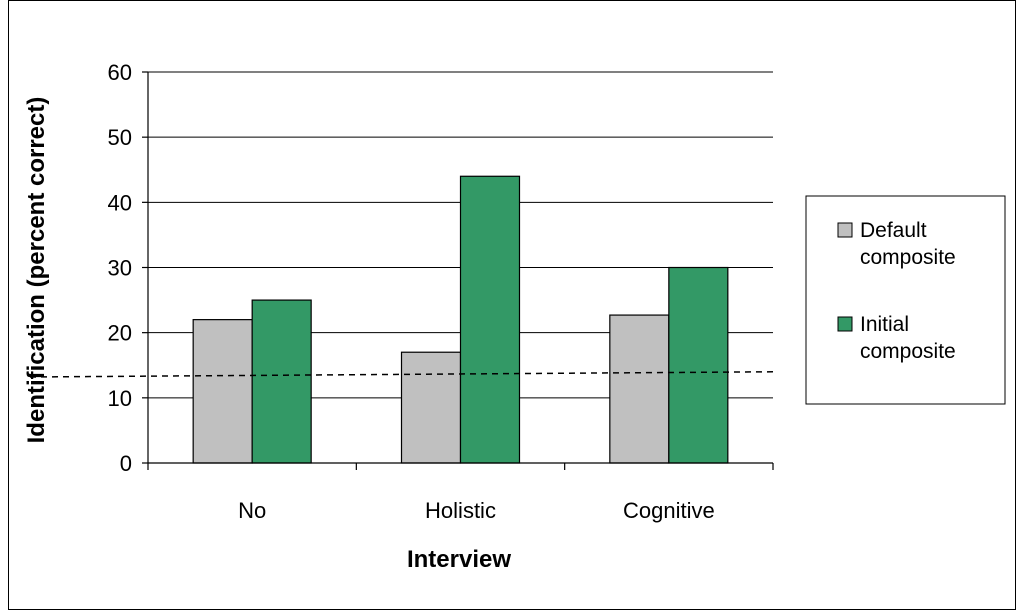  What do you see at coordinates (120, 202) in the screenshot?
I see `y-tick-label-40: 40` at bounding box center [120, 202].